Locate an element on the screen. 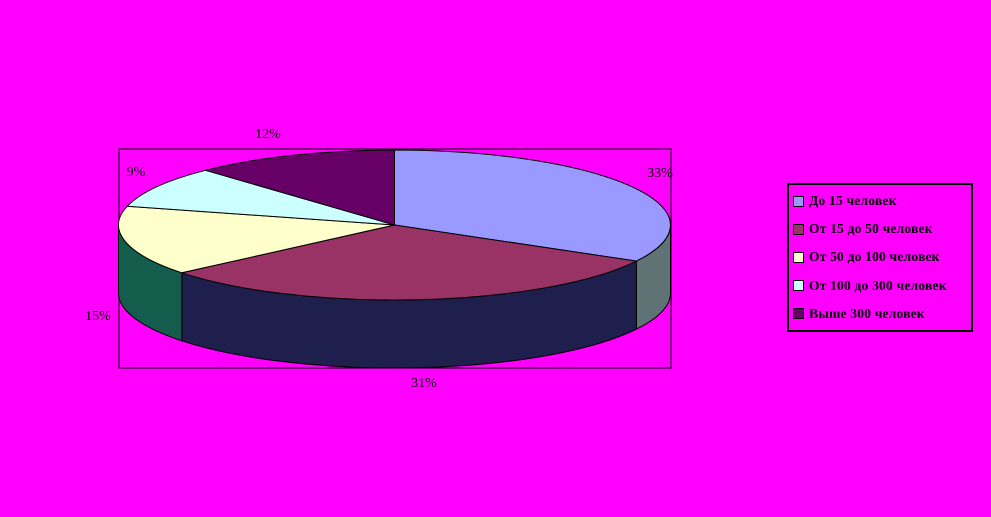 This screenshot has height=517, width=991. legend-item: Выше 300 человек is located at coordinates (882, 313).